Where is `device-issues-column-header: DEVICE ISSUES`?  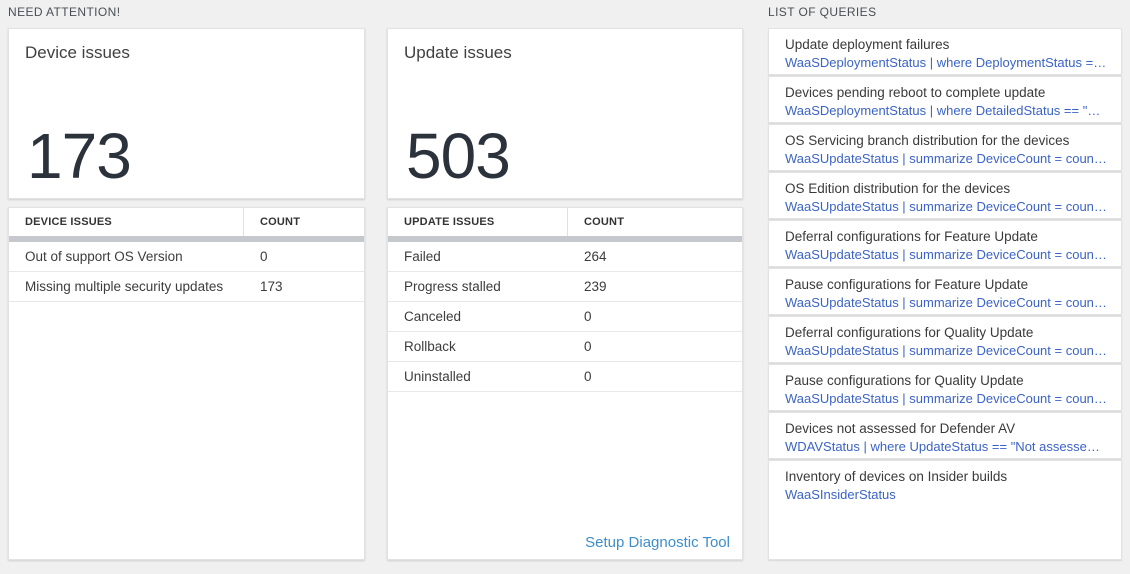
device-issues-column-header: DEVICE ISSUES is located at coordinates (126, 222).